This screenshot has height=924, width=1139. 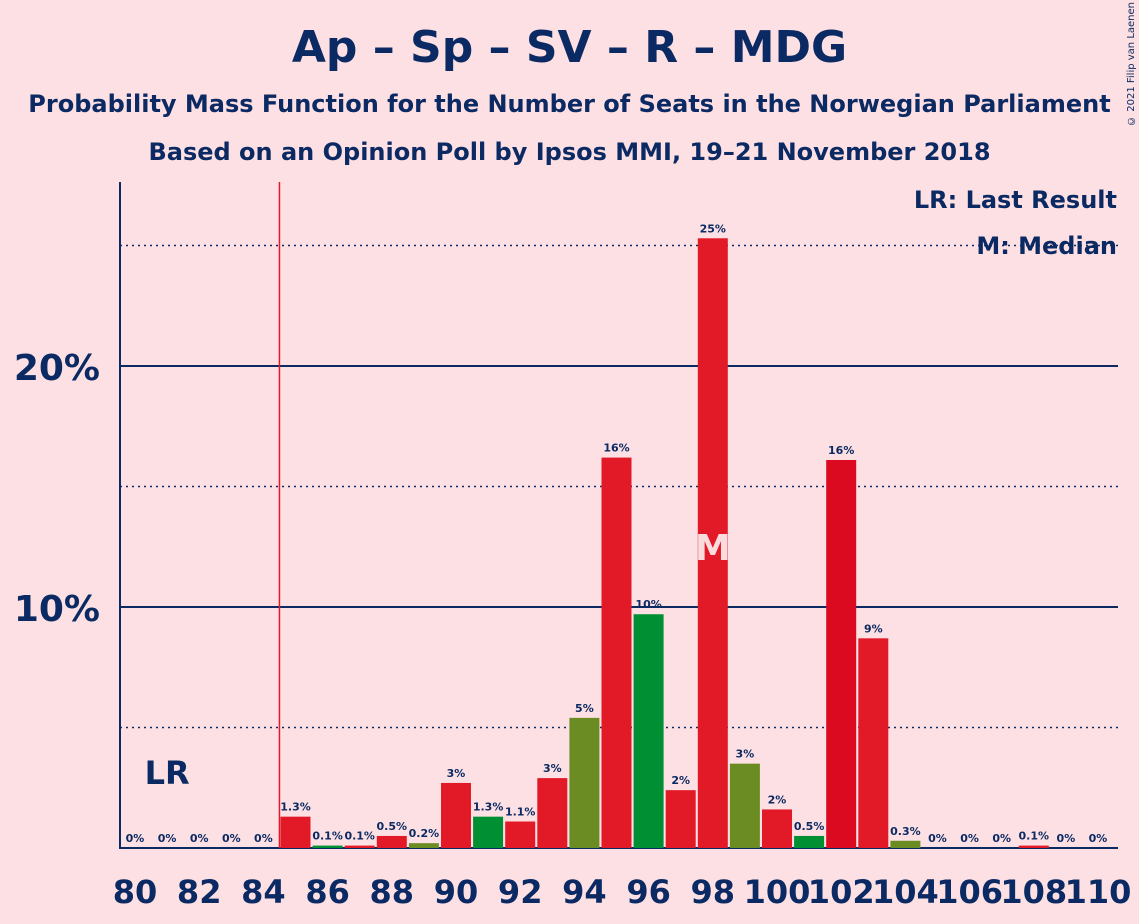 What do you see at coordinates (713, 548) in the screenshot?
I see `median-marker: M` at bounding box center [713, 548].